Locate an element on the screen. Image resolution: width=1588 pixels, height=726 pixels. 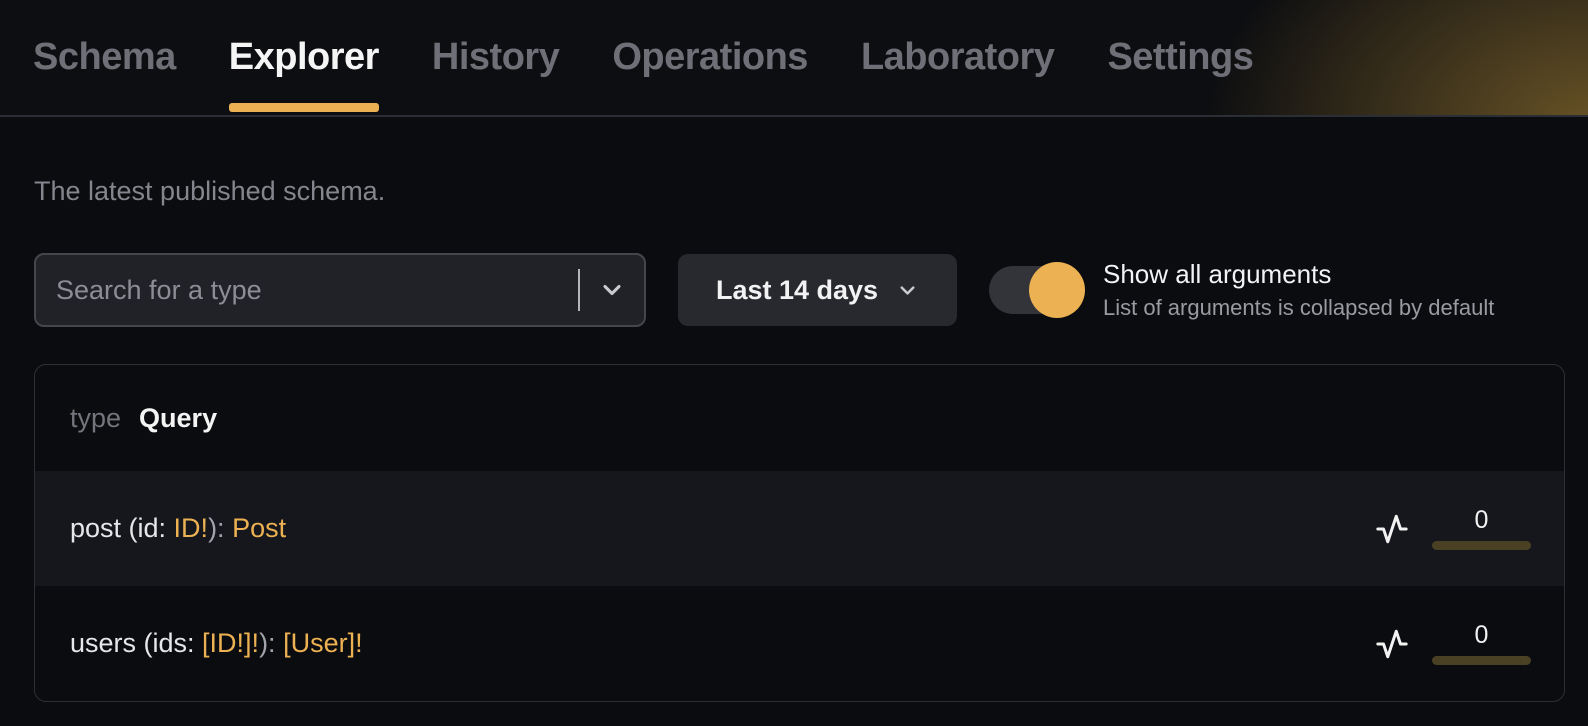
tab-settings: Settings is located at coordinates (1180, 57).